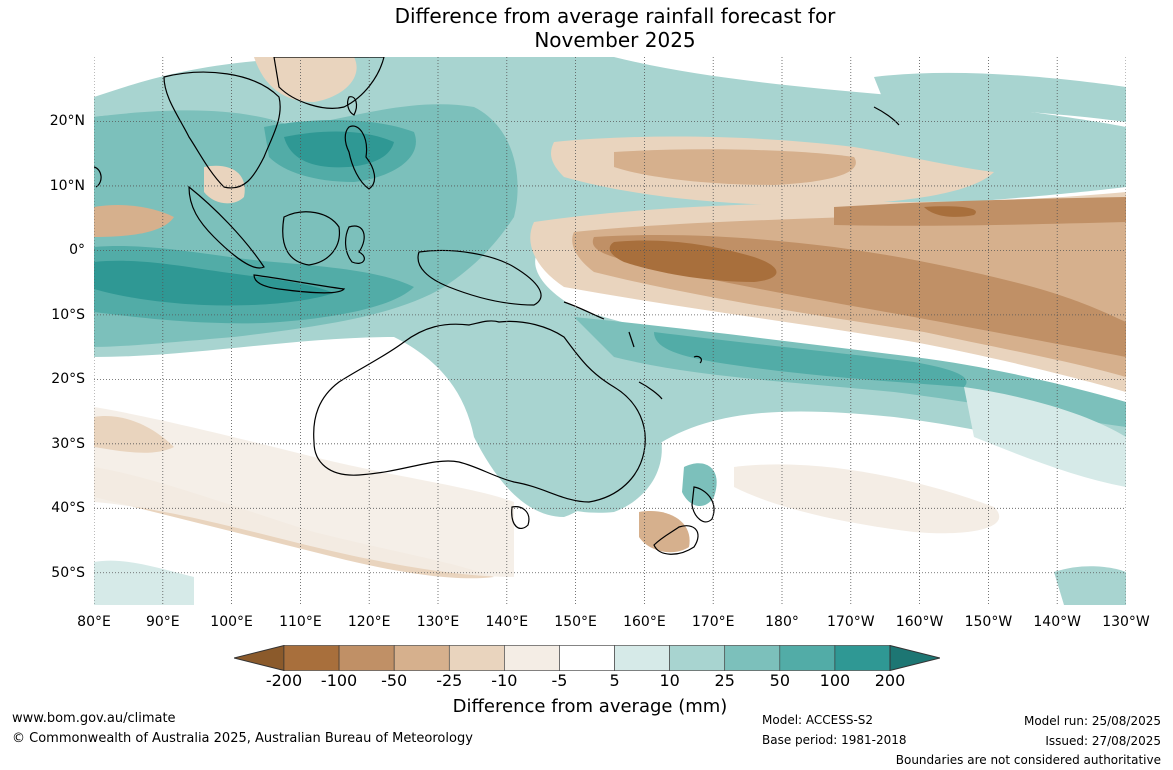 Image resolution: width=1173 pixels, height=770 pixels. I want to click on title-line-2: November 2025, so click(615, 40).